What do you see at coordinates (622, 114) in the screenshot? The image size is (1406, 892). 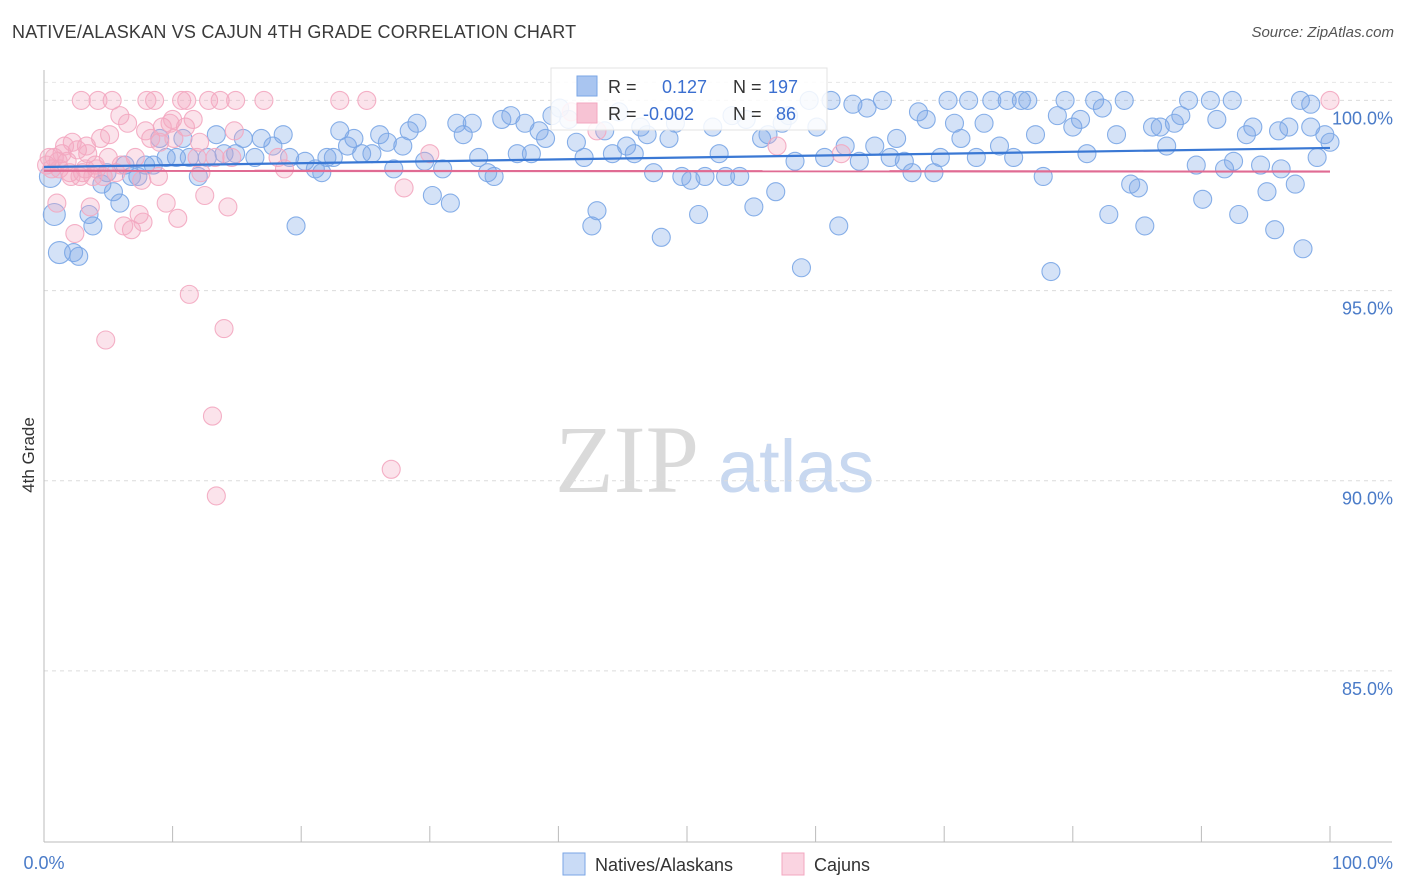 I see `stats-r-label-cajuns: R =` at bounding box center [622, 114].